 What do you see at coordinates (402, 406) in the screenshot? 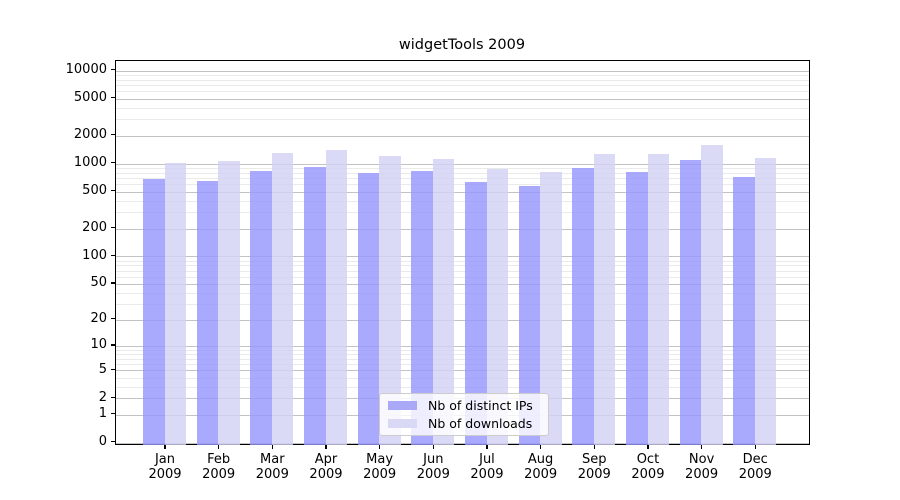
I see `legend-swatch-distinct-ips` at bounding box center [402, 406].